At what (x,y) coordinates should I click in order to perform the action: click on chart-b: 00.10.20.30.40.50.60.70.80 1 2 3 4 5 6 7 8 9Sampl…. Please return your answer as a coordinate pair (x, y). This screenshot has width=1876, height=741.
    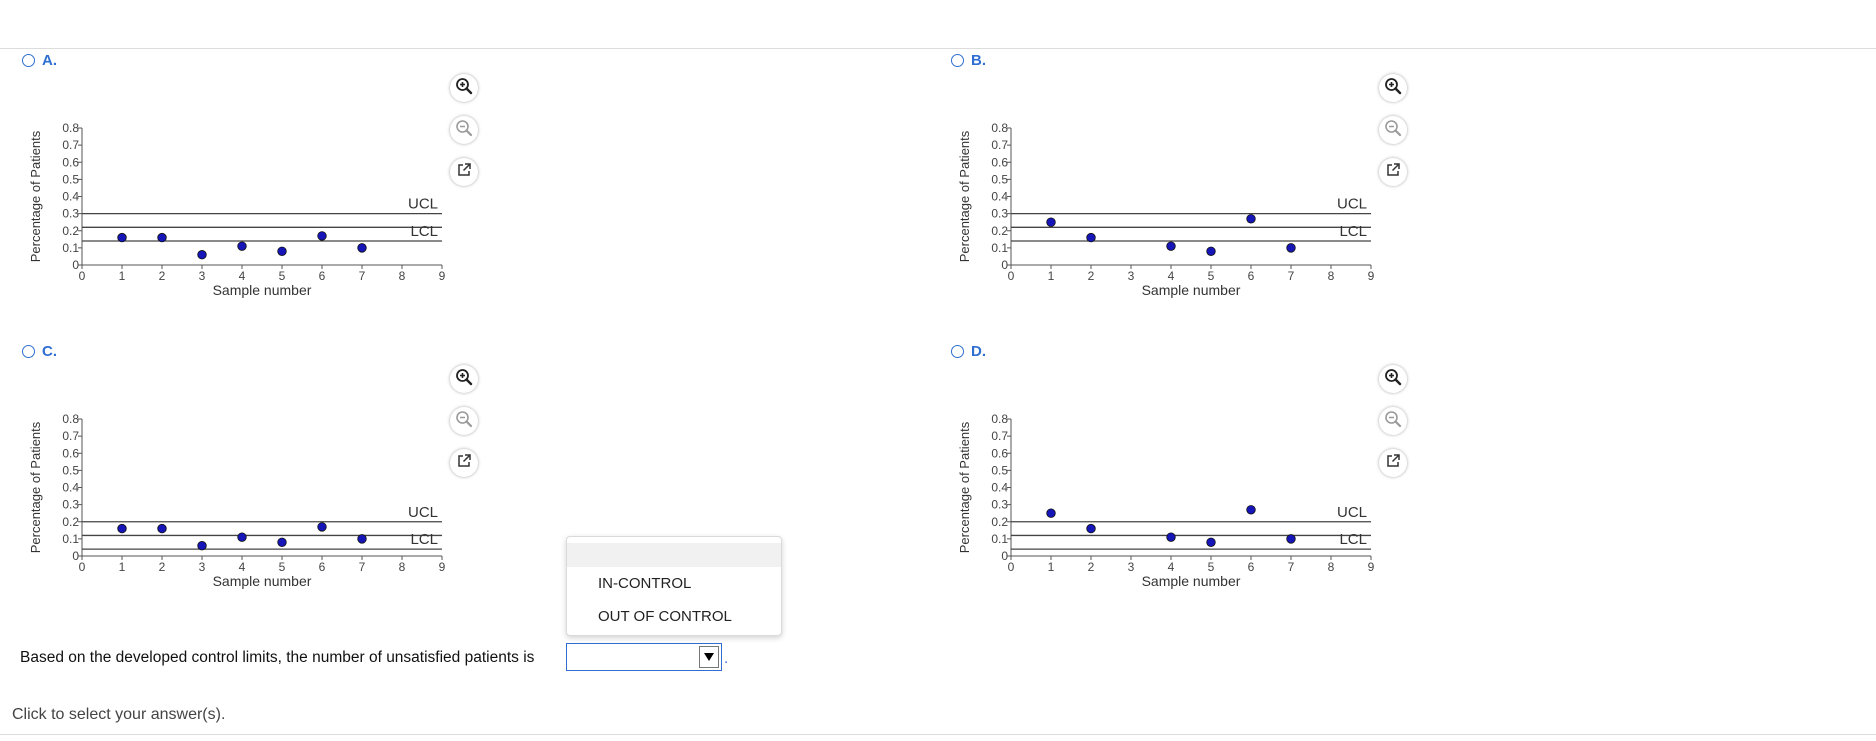
    Looking at the image, I should click on (1166, 209).